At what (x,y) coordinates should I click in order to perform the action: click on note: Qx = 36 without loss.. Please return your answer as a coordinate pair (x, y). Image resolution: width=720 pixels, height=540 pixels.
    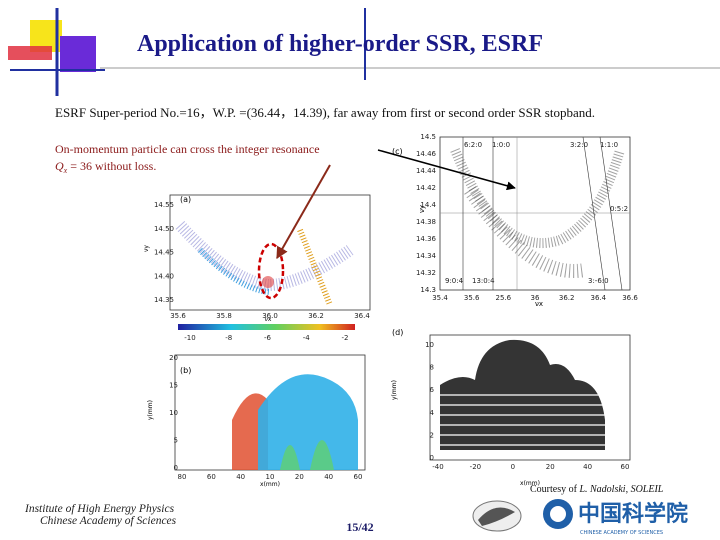
    Looking at the image, I should click on (105, 167).